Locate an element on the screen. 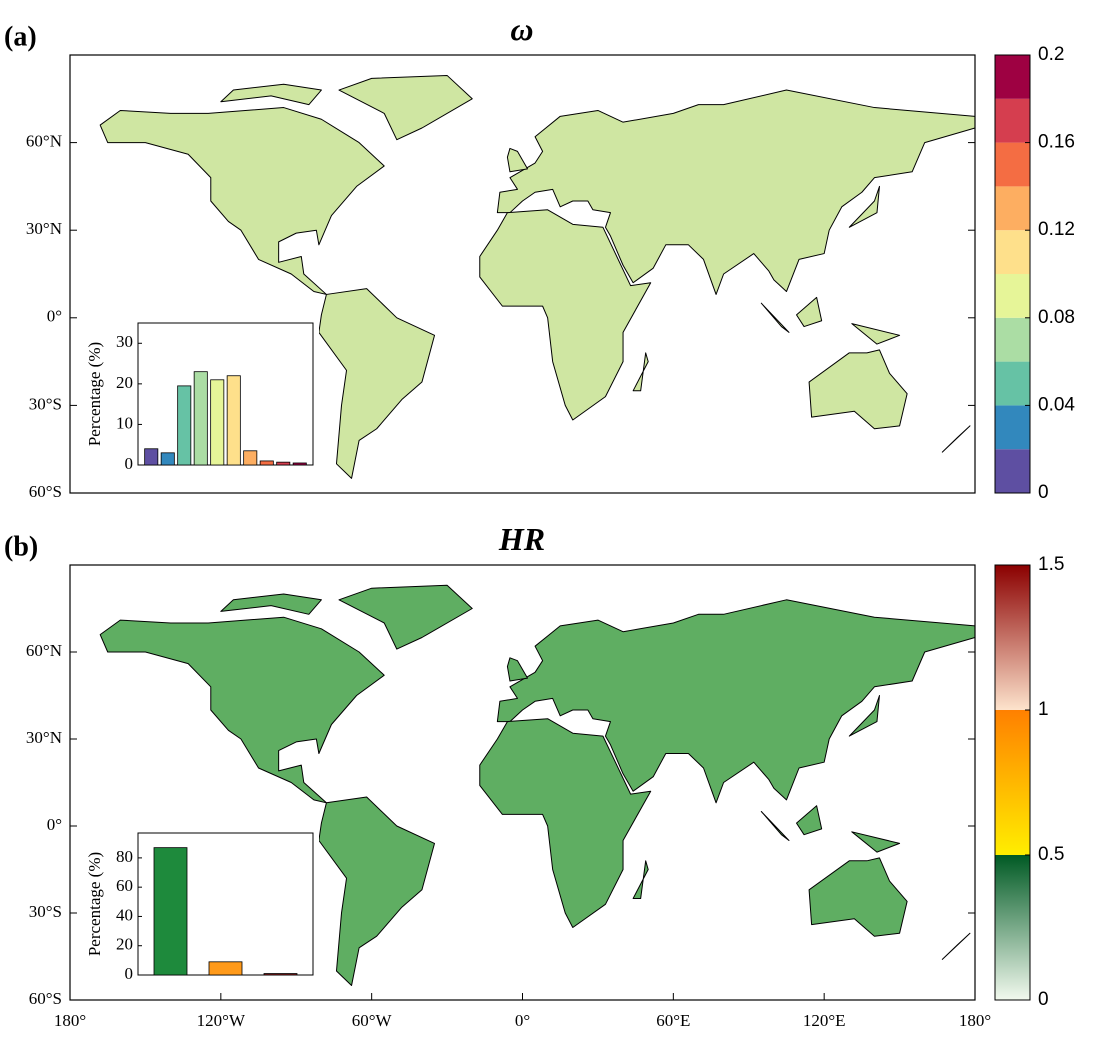 This screenshot has width=1107, height=1045. x-tick-label: 120°E is located at coordinates (824, 1020).